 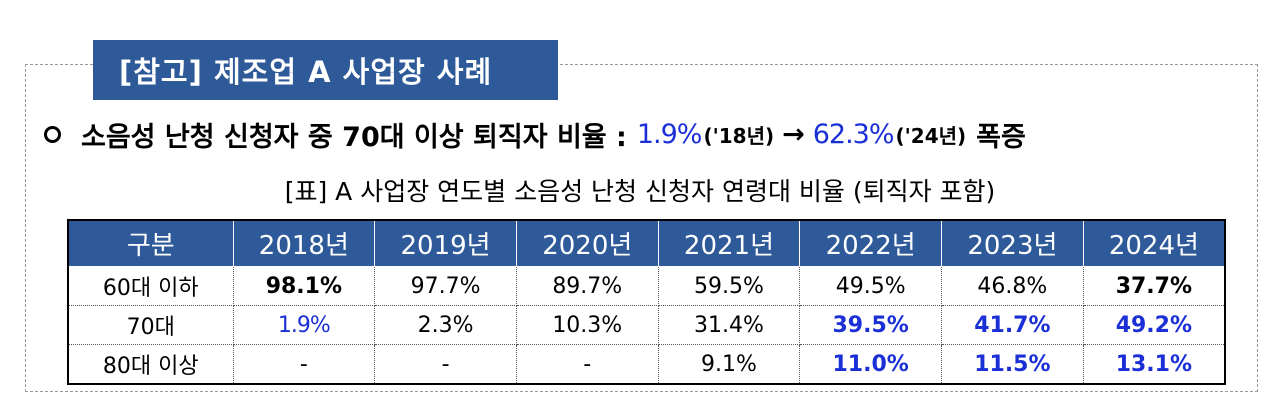 I want to click on table-header-cell: 2018년, so click(x=304, y=243).